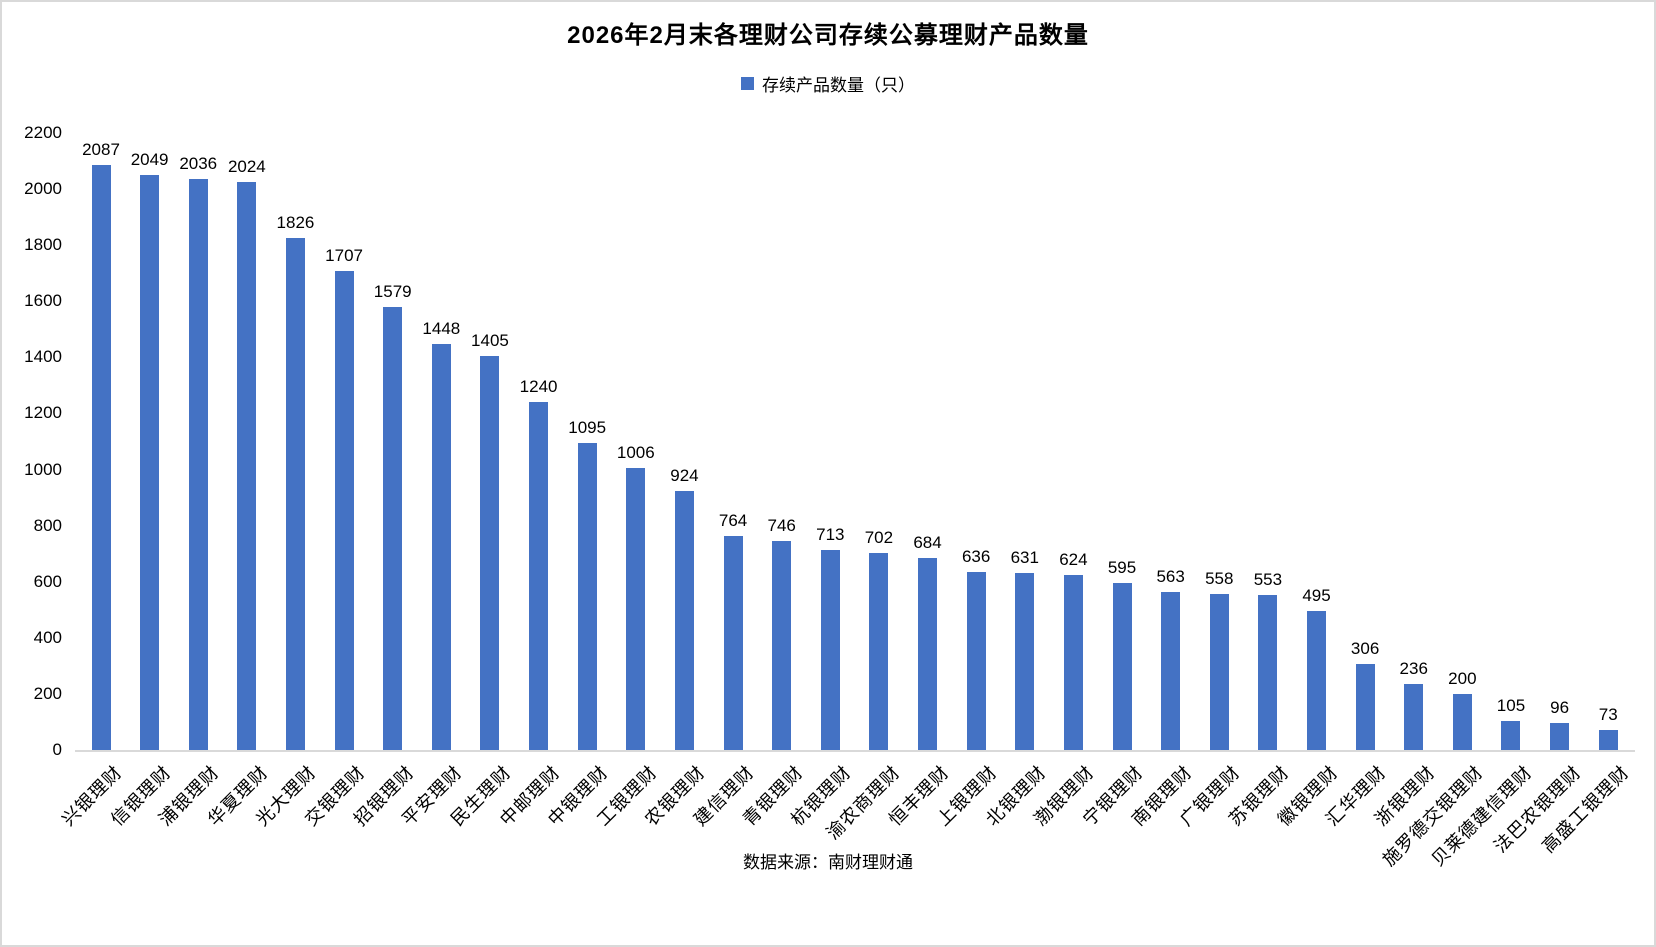 This screenshot has width=1656, height=947. I want to click on legend-marker-icon, so click(747, 83).